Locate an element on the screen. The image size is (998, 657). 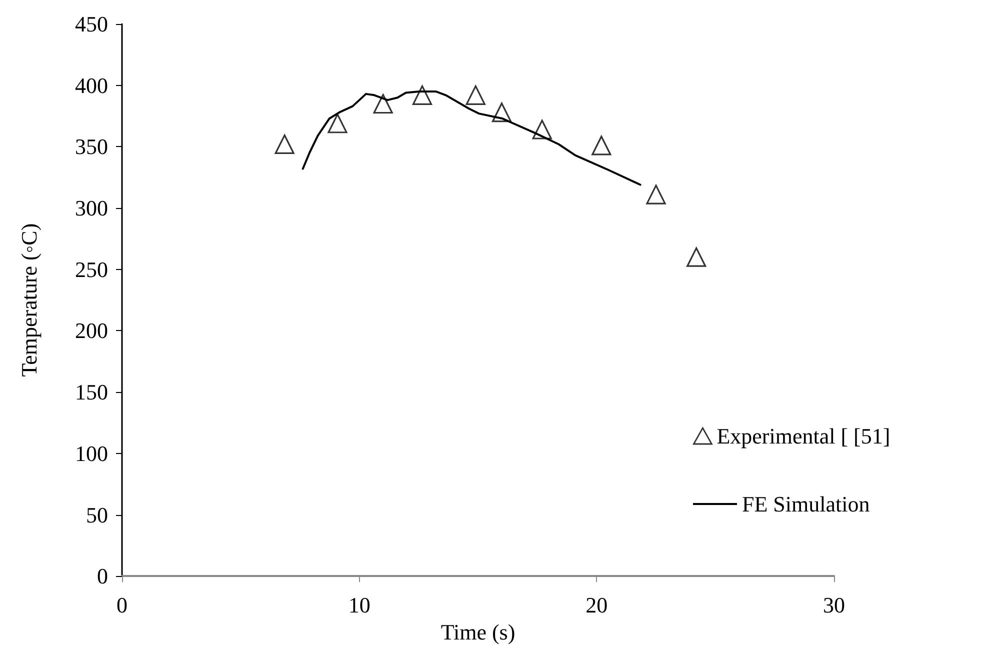
y-tick-label: 250 is located at coordinates (91, 269).